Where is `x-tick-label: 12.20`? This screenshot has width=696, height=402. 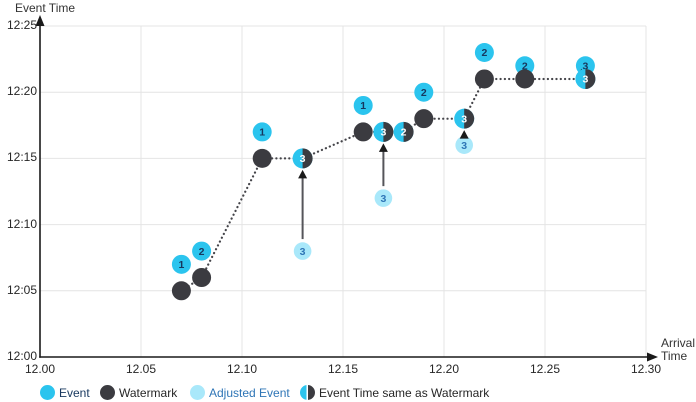 x-tick-label: 12.20 is located at coordinates (444, 369).